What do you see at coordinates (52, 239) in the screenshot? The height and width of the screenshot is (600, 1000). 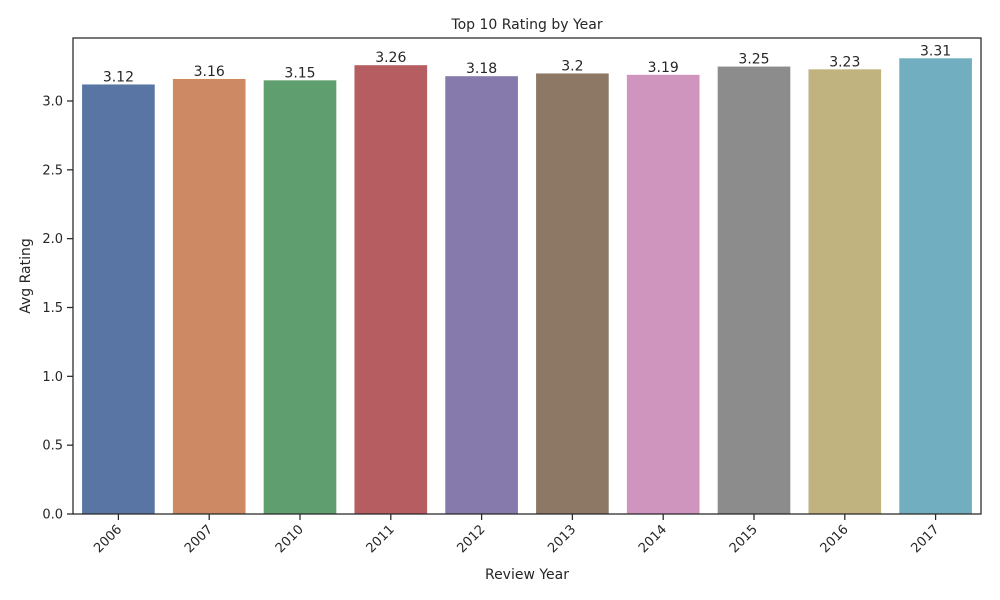 I see `y-tick-label: 2.0` at bounding box center [52, 239].